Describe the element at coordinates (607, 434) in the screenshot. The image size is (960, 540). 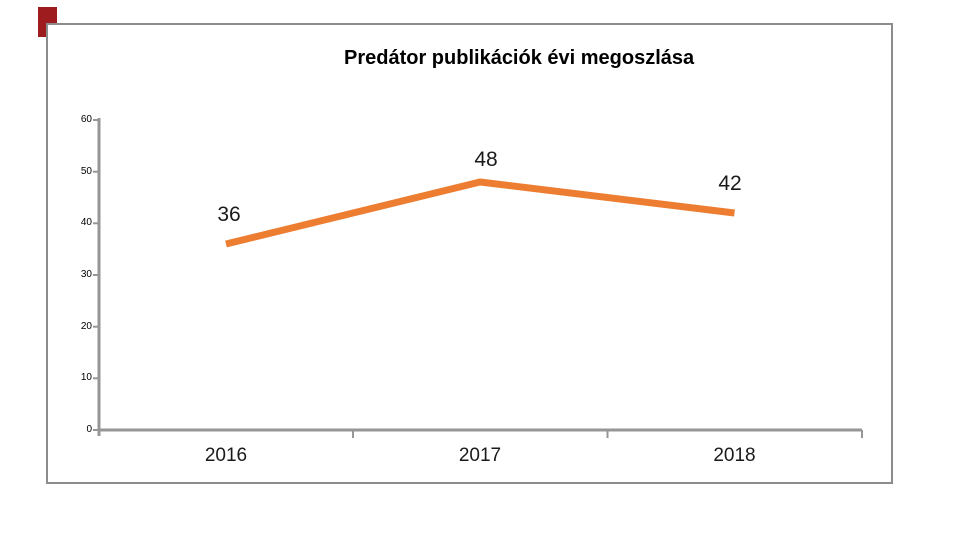
I see `x-tick-marks` at that location.